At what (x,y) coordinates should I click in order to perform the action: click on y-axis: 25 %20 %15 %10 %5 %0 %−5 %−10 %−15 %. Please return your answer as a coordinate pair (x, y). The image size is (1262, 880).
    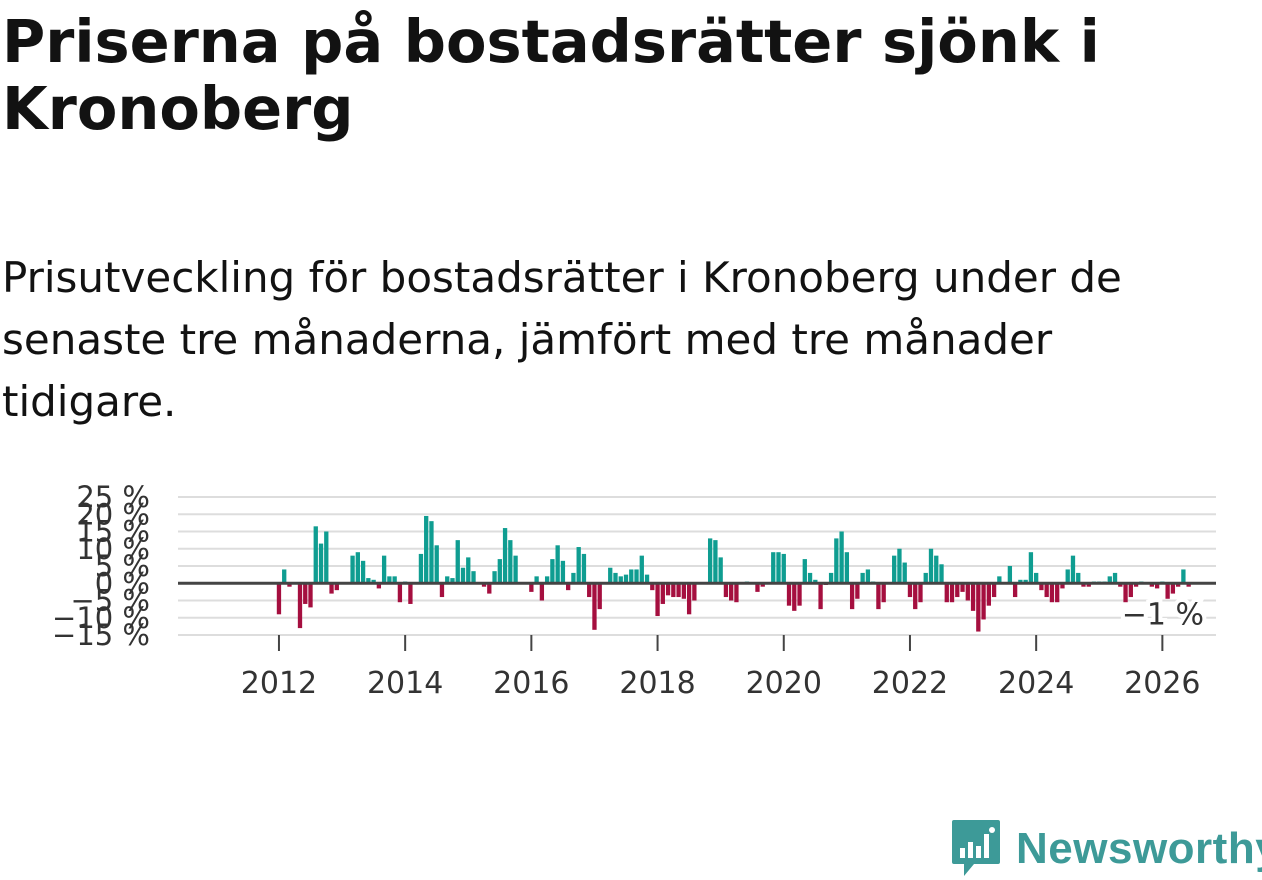
    Looking at the image, I should click on (101, 566).